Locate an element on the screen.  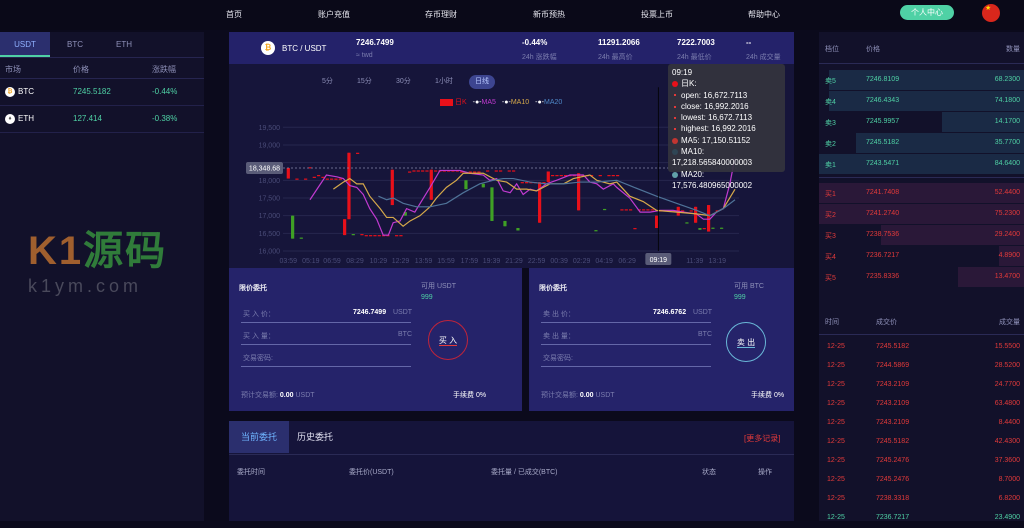
bitcoin-icon: ₿ is located at coordinates (268, 48).